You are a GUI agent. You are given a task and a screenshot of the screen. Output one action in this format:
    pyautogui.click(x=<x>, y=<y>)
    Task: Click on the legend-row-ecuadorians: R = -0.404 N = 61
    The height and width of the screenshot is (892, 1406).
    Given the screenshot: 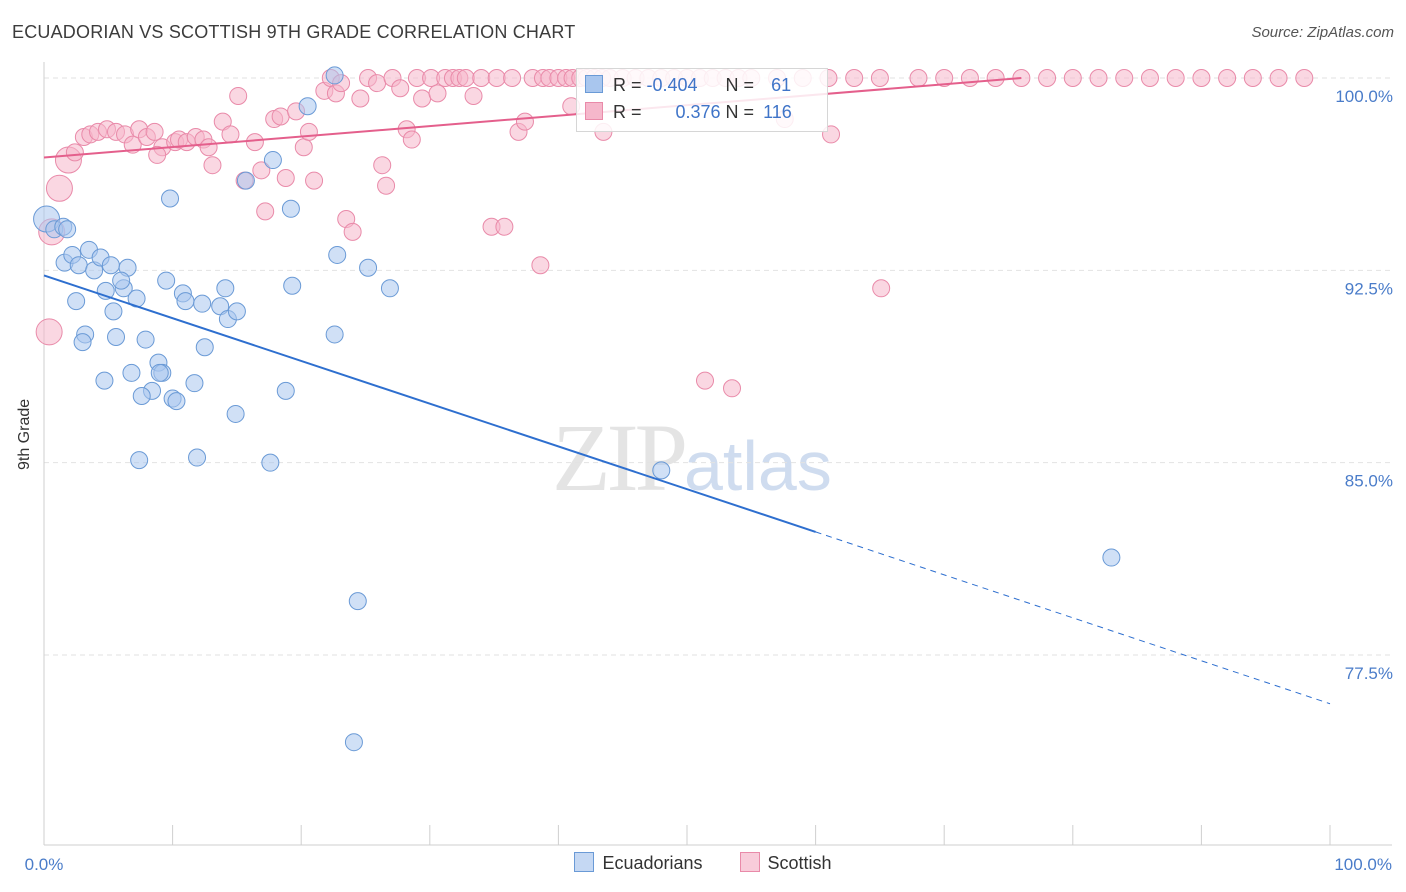 What is the action you would take?
    pyautogui.click(x=688, y=87)
    